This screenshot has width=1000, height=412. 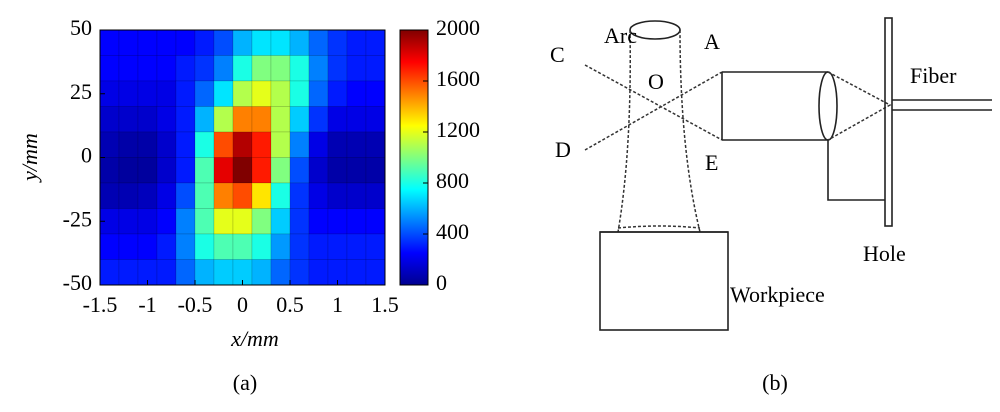 What do you see at coordinates (659, 131) in the screenshot?
I see `arc-body` at bounding box center [659, 131].